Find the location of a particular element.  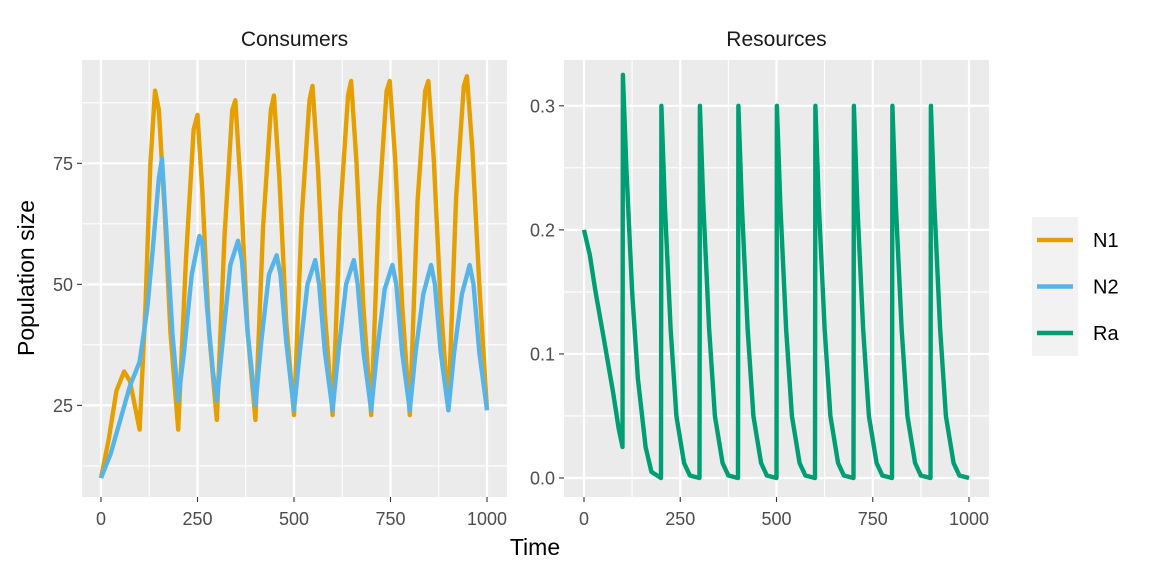

x-axis-label: Time is located at coordinates (535, 547).